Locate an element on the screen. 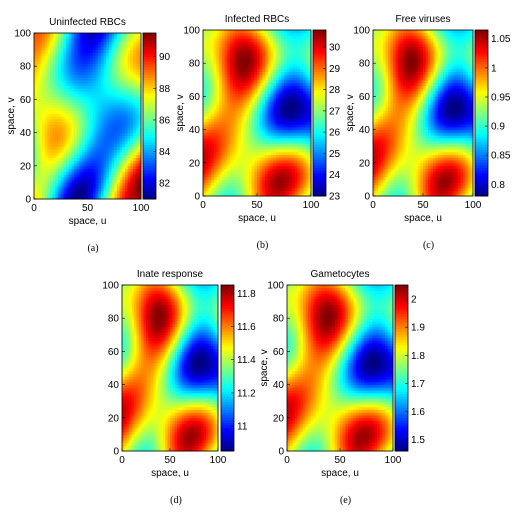  y-tick-label: 80 is located at coordinates (26, 67).